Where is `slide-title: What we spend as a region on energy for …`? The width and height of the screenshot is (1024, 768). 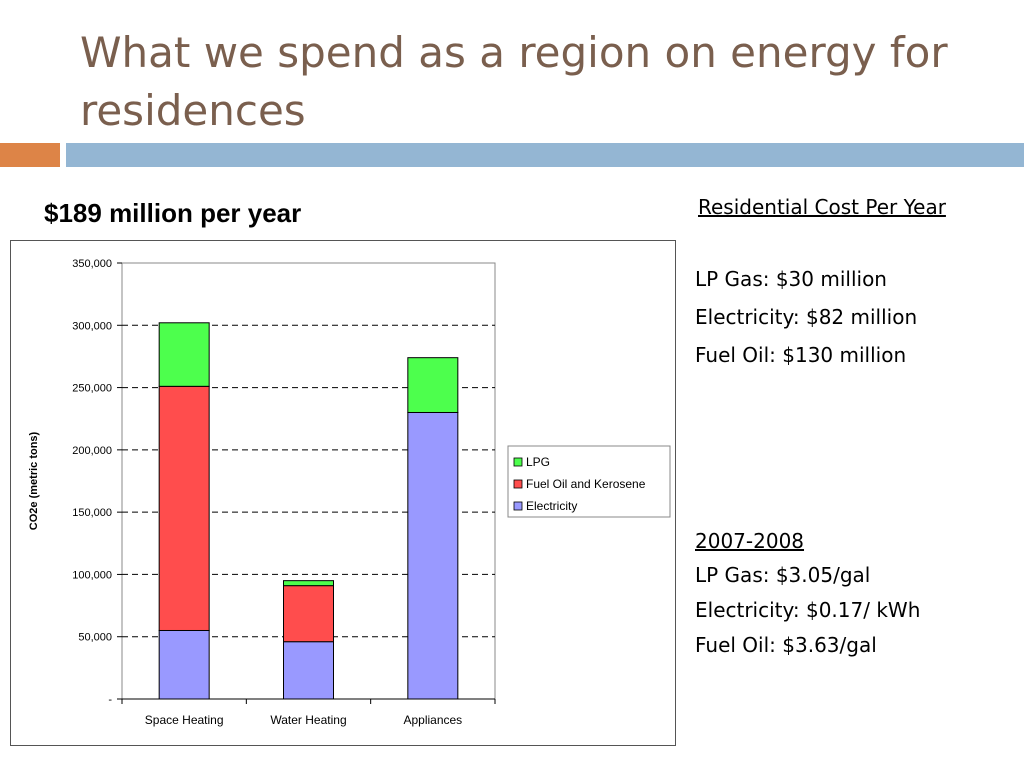
slide-title: What we spend as a region on energy for … is located at coordinates (514, 81).